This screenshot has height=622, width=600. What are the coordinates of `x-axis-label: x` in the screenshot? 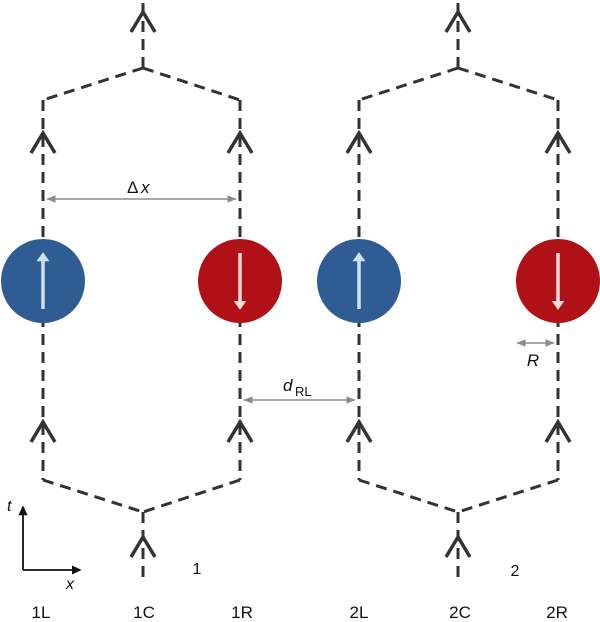 It's located at (70, 584).